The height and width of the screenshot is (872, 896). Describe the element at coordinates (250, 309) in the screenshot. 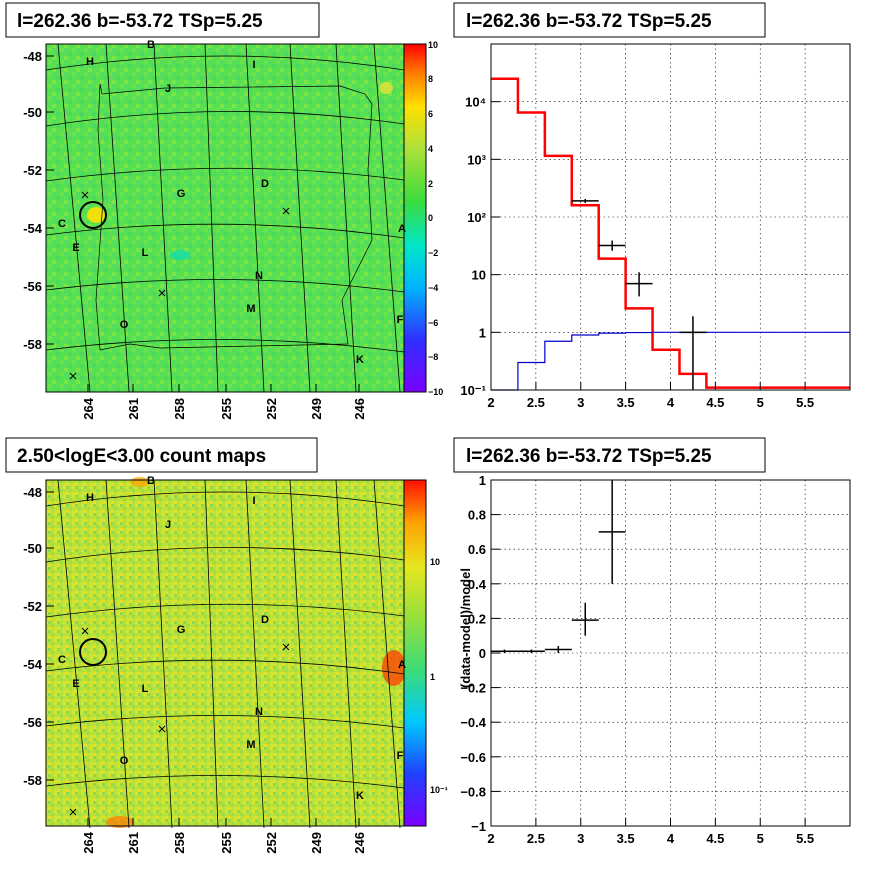

I see `region-label: M` at that location.